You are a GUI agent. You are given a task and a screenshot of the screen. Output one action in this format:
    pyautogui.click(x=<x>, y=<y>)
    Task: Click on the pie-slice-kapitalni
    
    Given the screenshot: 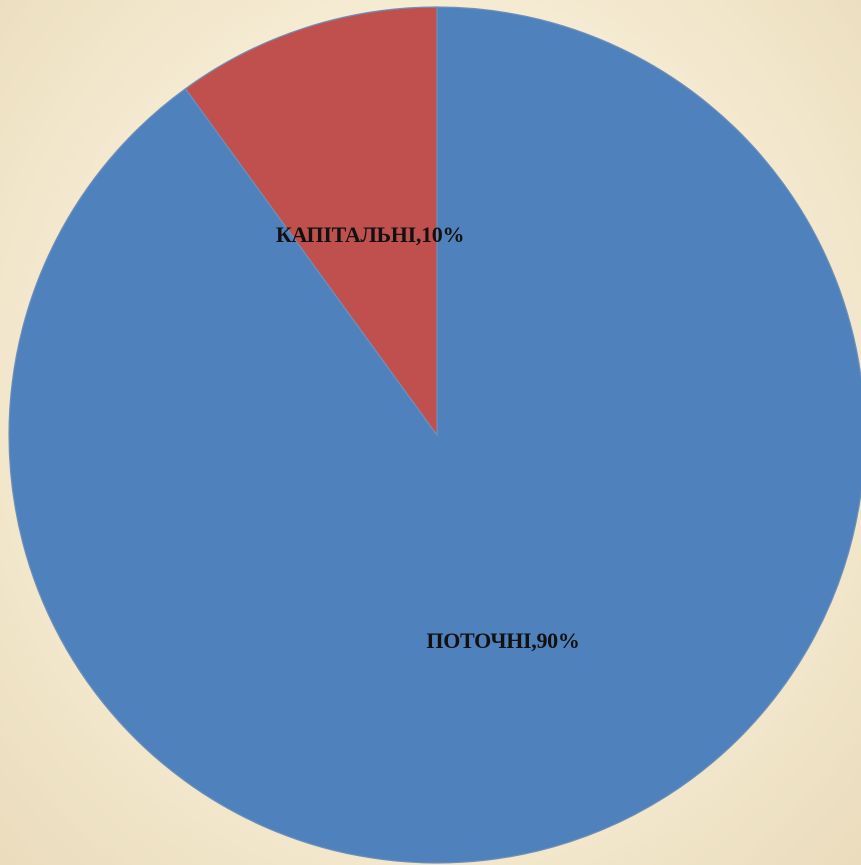 What is the action you would take?
    pyautogui.click(x=311, y=221)
    